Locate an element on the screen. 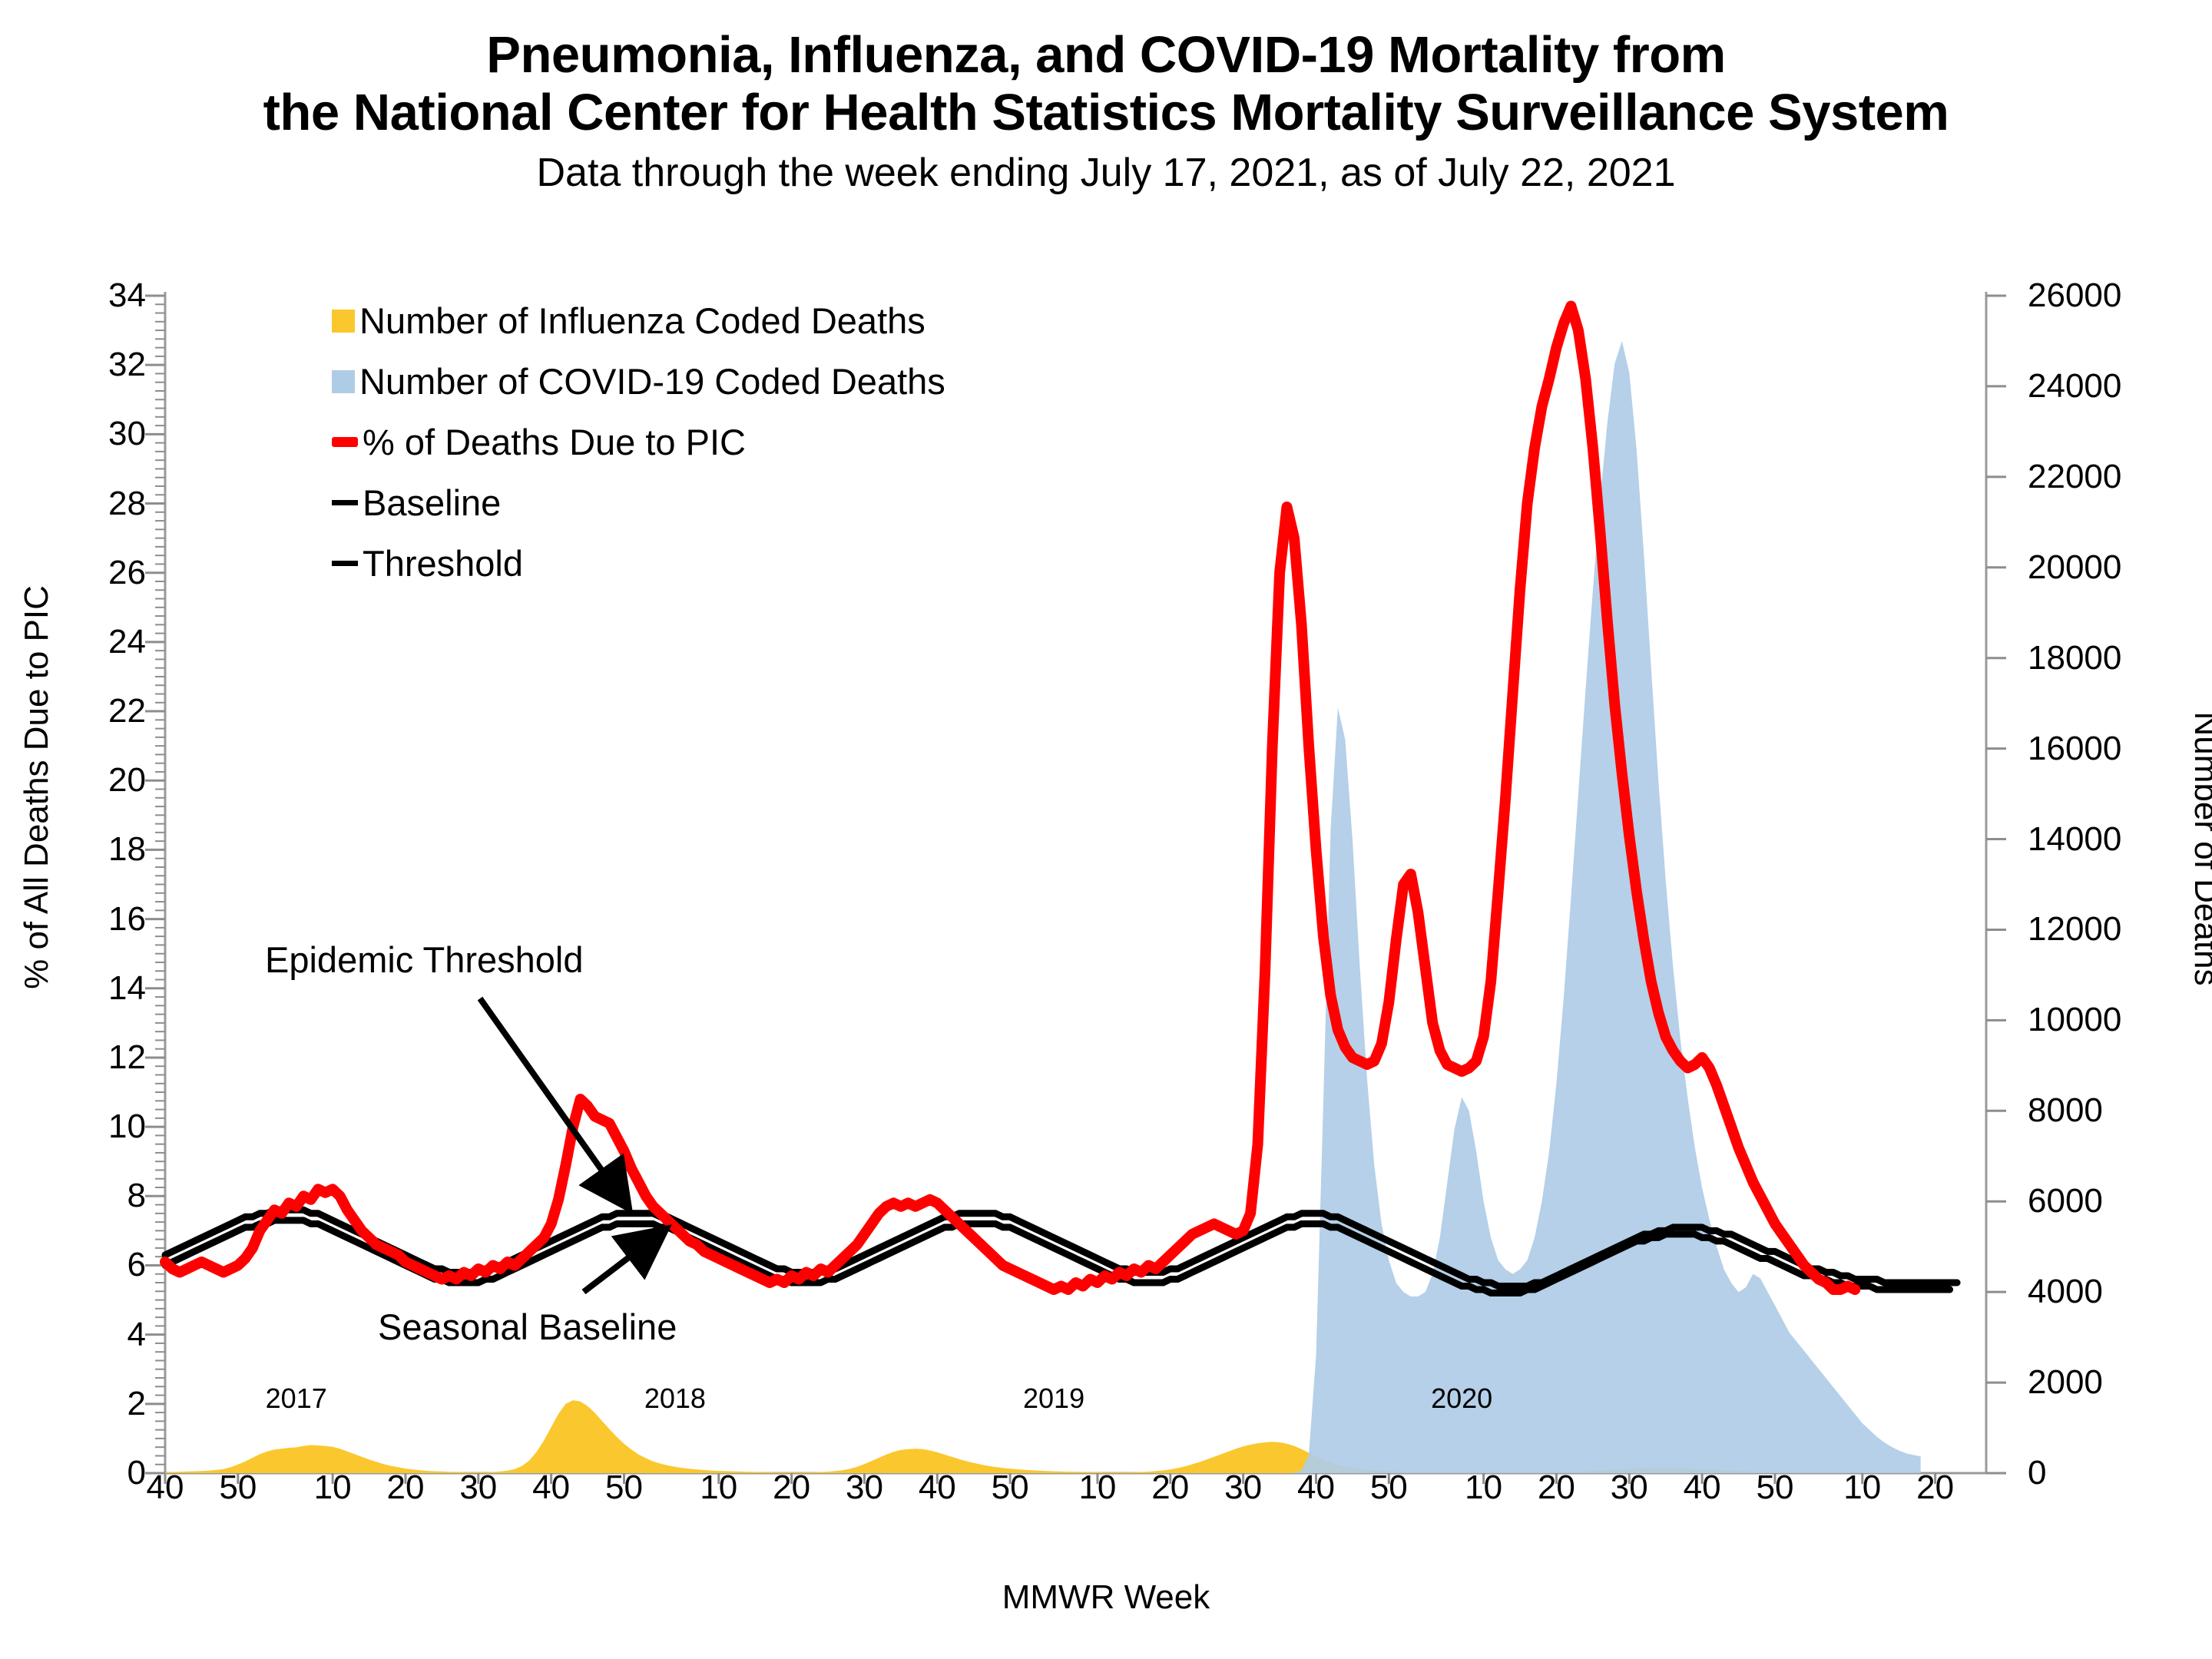 This screenshot has height=1659, width=2212. y-tick-label-right: 6000 is located at coordinates (2065, 1201).